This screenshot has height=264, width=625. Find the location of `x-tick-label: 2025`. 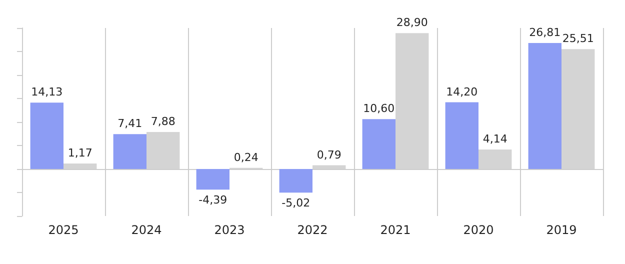

x-tick-label: 2025 is located at coordinates (63, 230).